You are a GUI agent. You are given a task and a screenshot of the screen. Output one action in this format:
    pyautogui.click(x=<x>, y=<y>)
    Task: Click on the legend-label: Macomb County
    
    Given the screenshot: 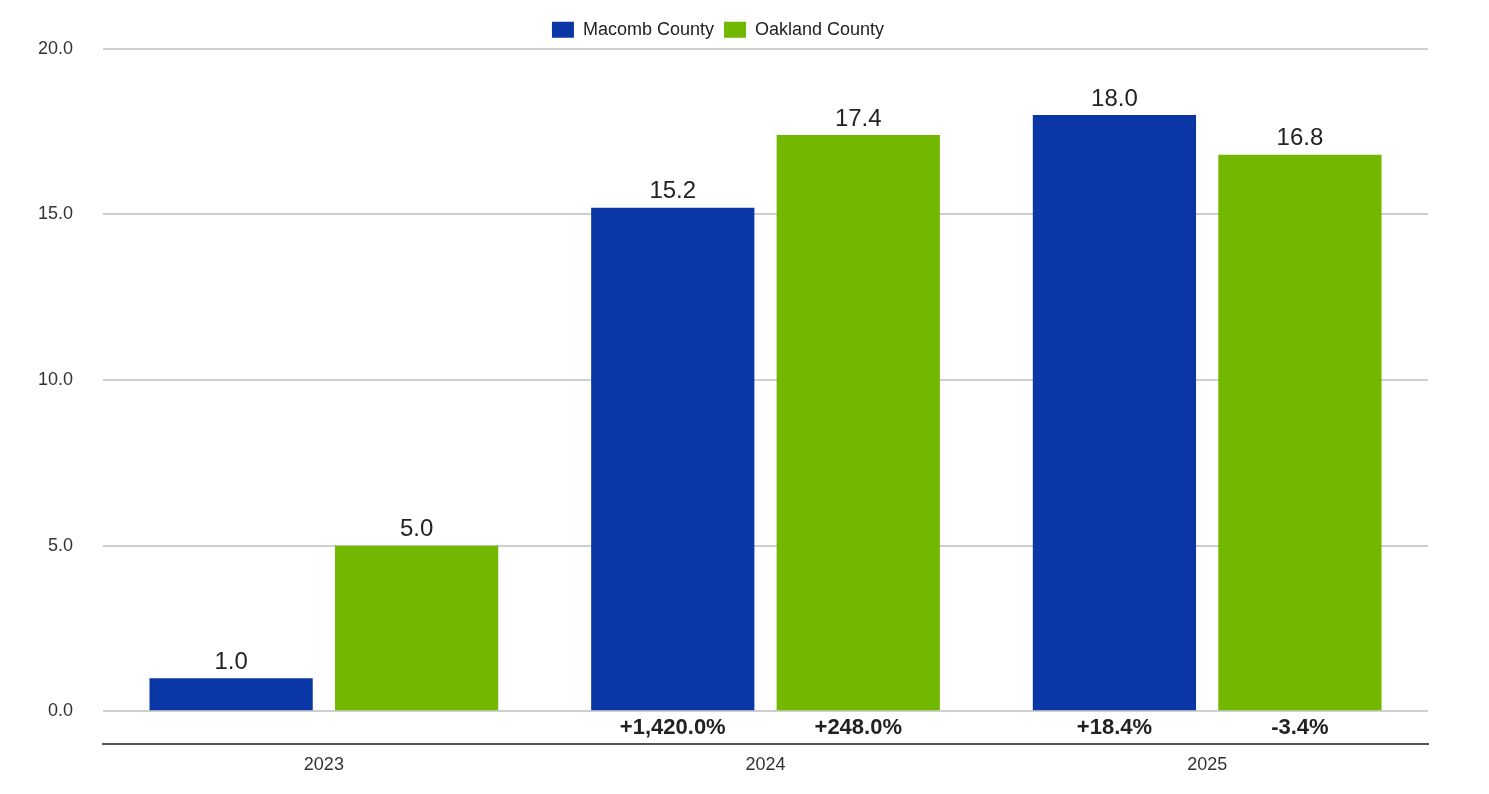 What is the action you would take?
    pyautogui.click(x=648, y=28)
    